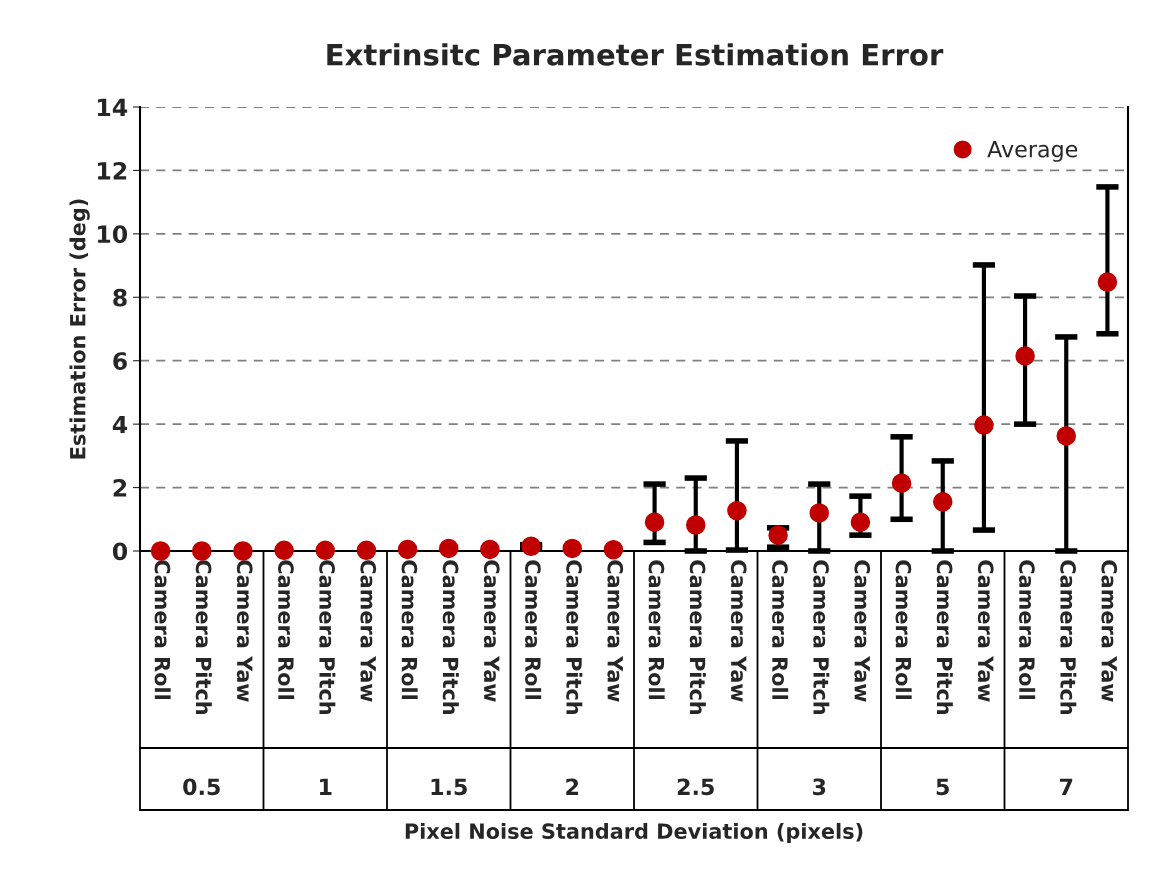 The width and height of the screenshot is (1151, 880). Describe the element at coordinates (819, 787) in the screenshot. I see `text: 3` at that location.